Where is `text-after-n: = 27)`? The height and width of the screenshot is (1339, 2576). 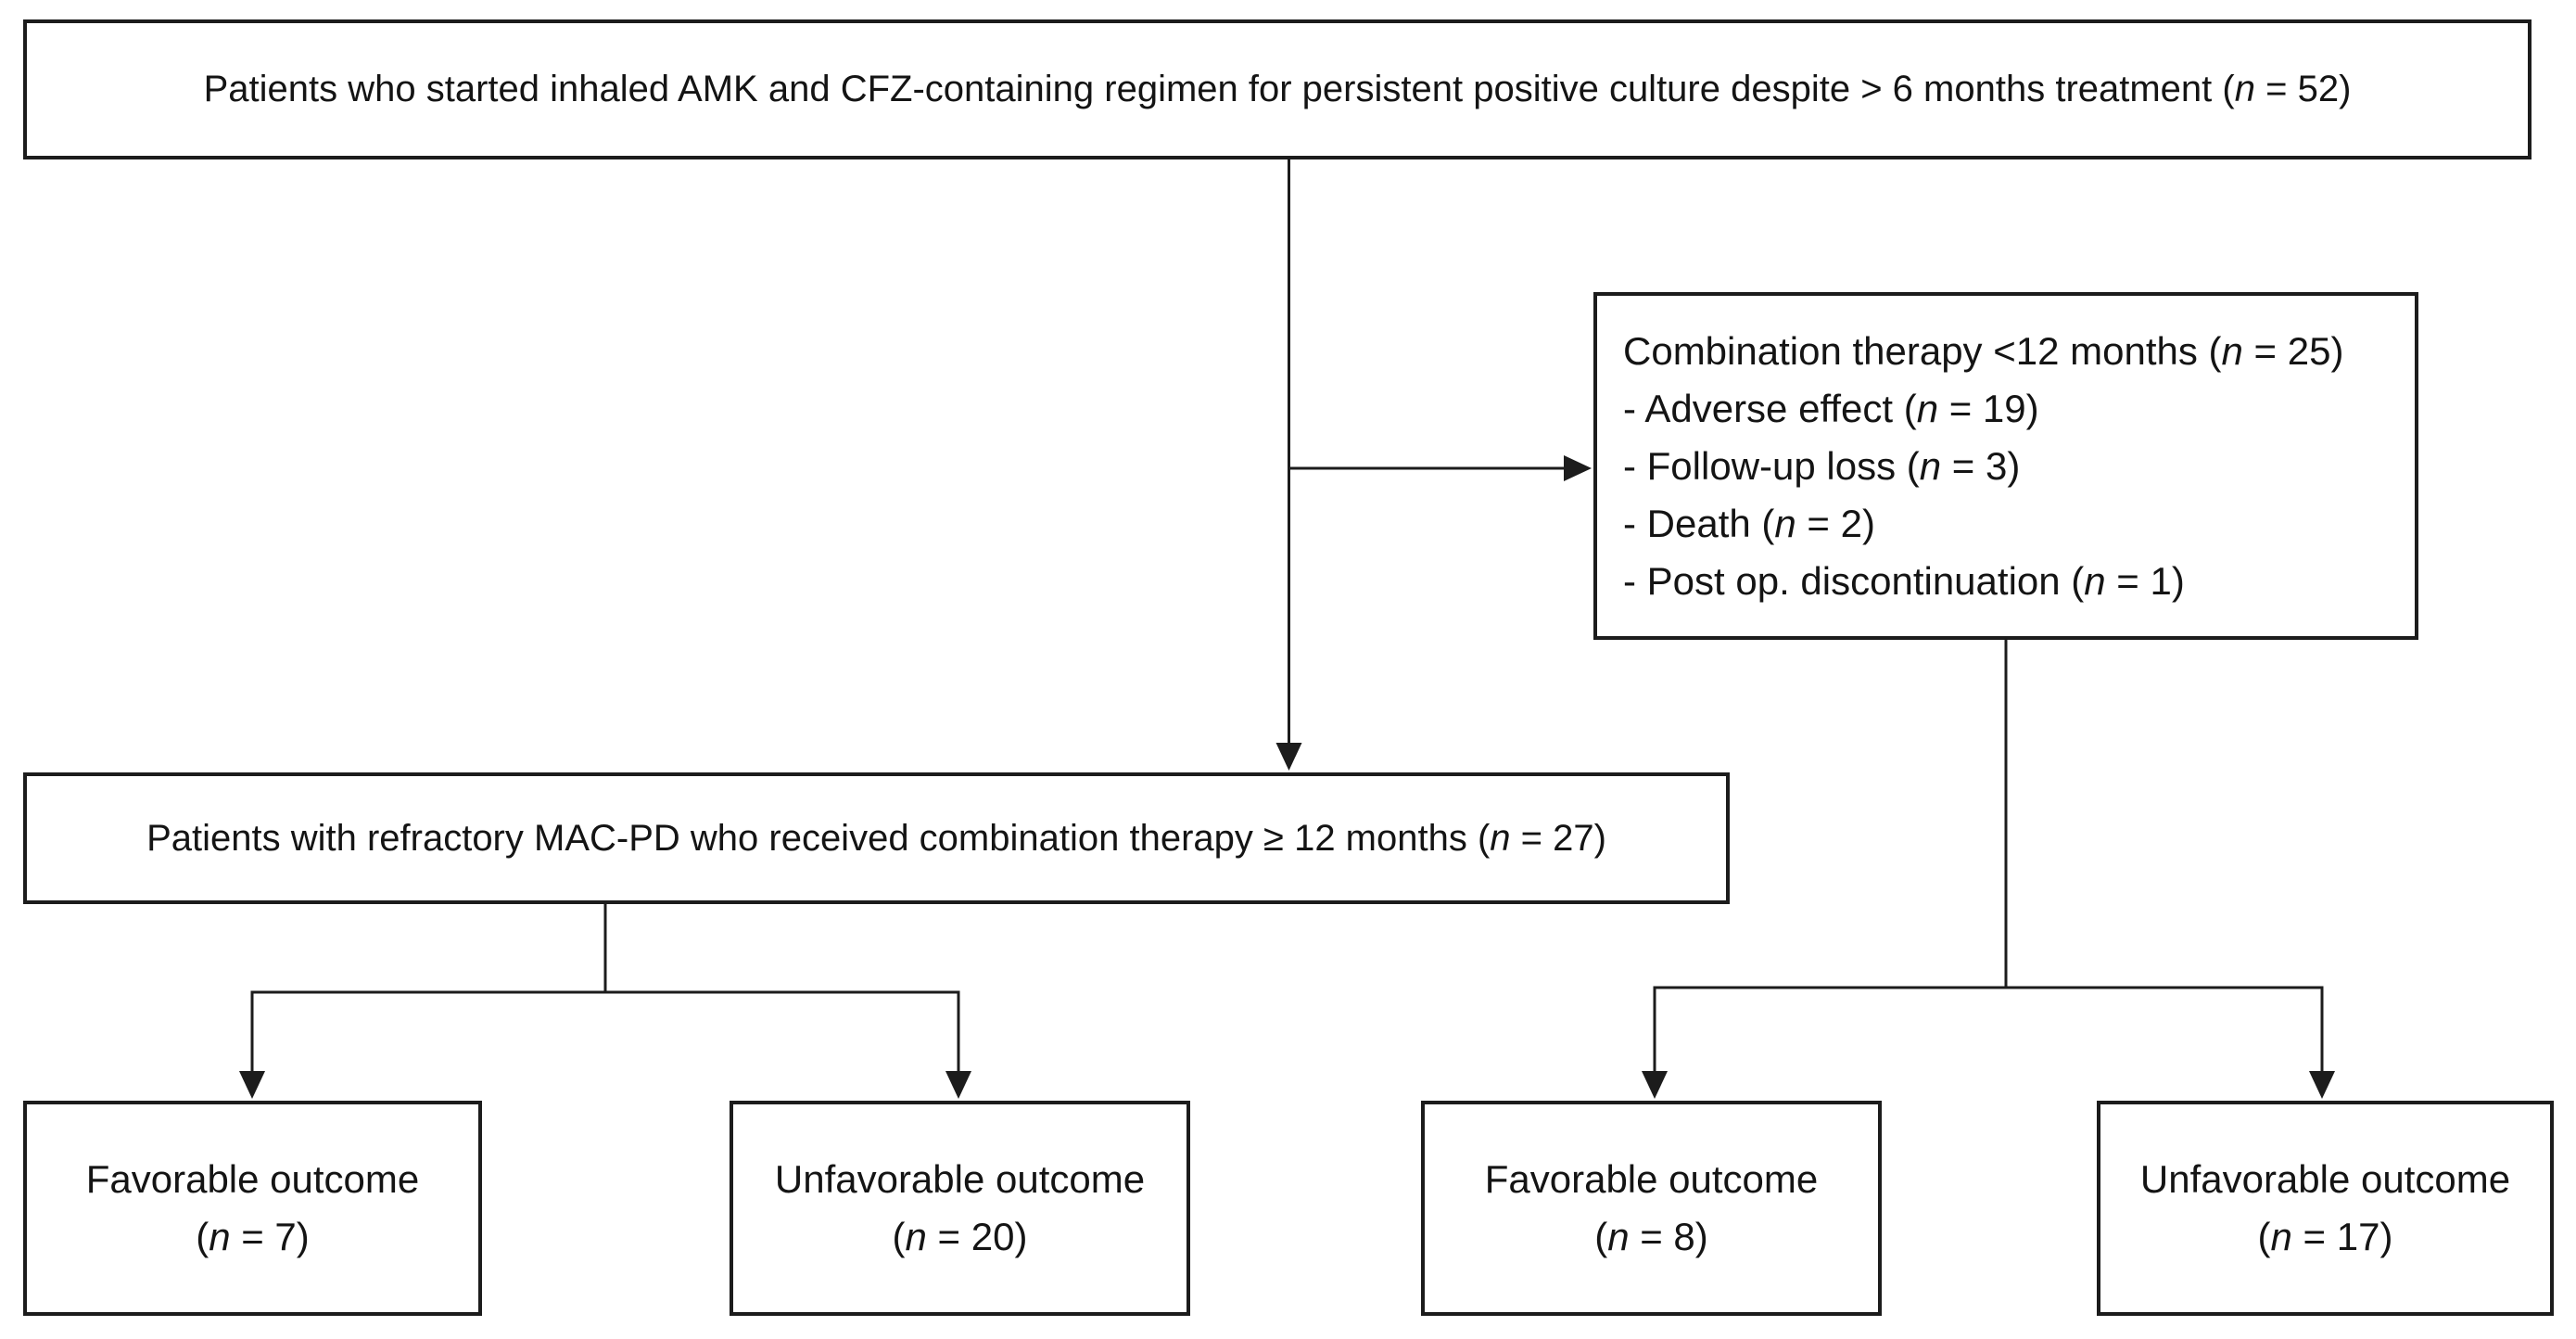
text-after-n: = 27) is located at coordinates (1558, 838).